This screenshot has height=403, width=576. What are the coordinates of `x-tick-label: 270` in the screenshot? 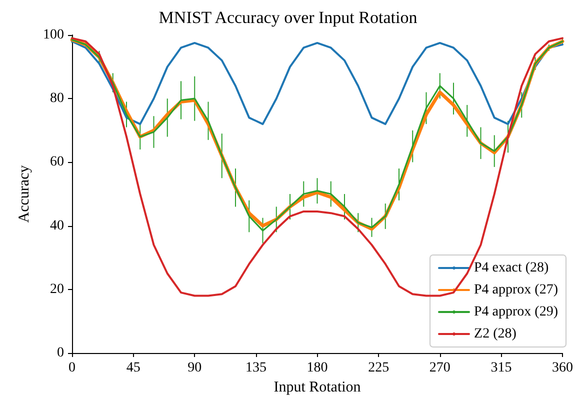 It's located at (439, 368).